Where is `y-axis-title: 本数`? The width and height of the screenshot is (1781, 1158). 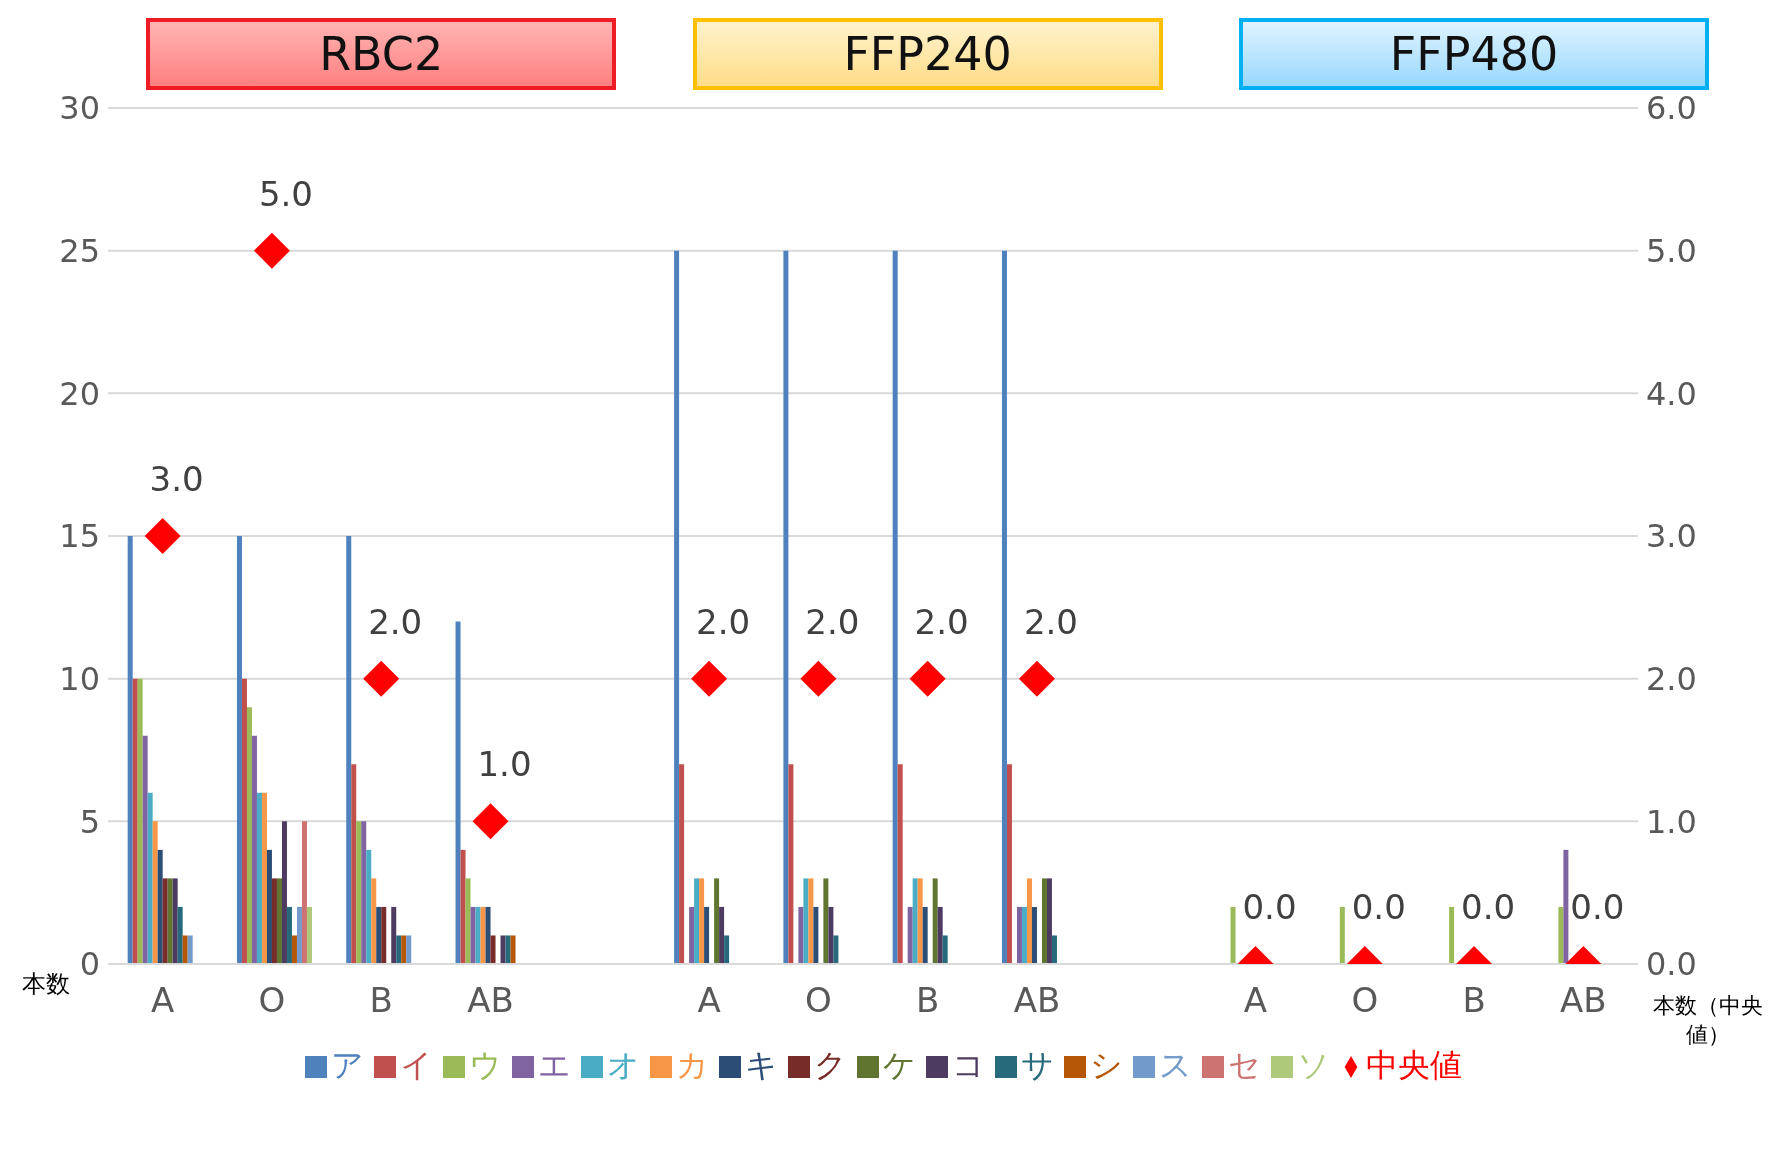 y-axis-title: 本数 is located at coordinates (46, 984).